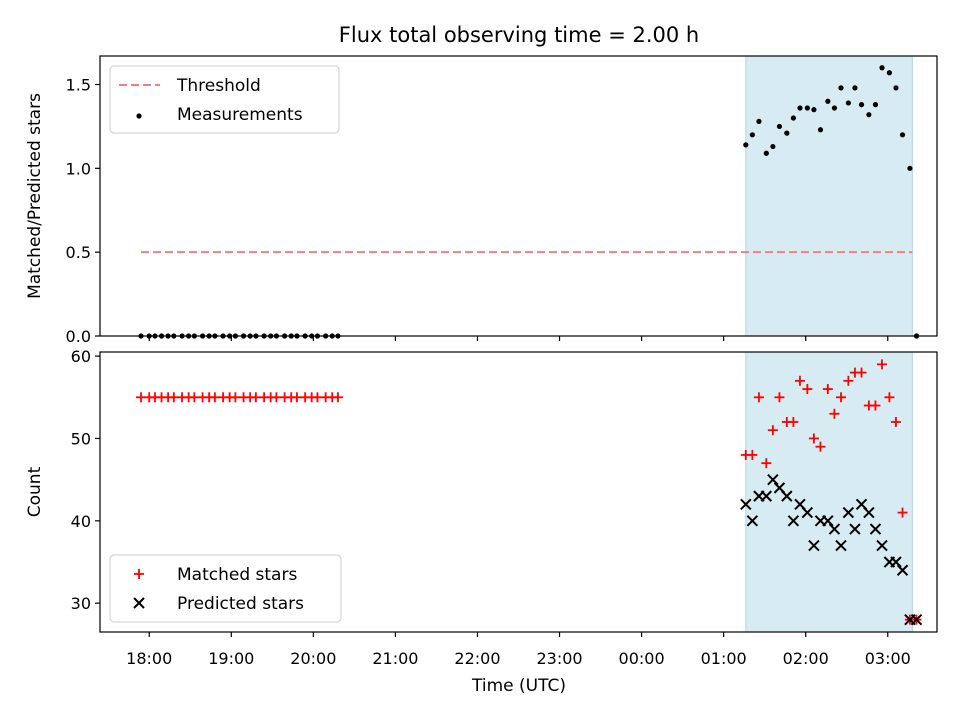 The height and width of the screenshot is (725, 960). Describe the element at coordinates (81, 438) in the screenshot. I see `y-tick-label: 50` at that location.